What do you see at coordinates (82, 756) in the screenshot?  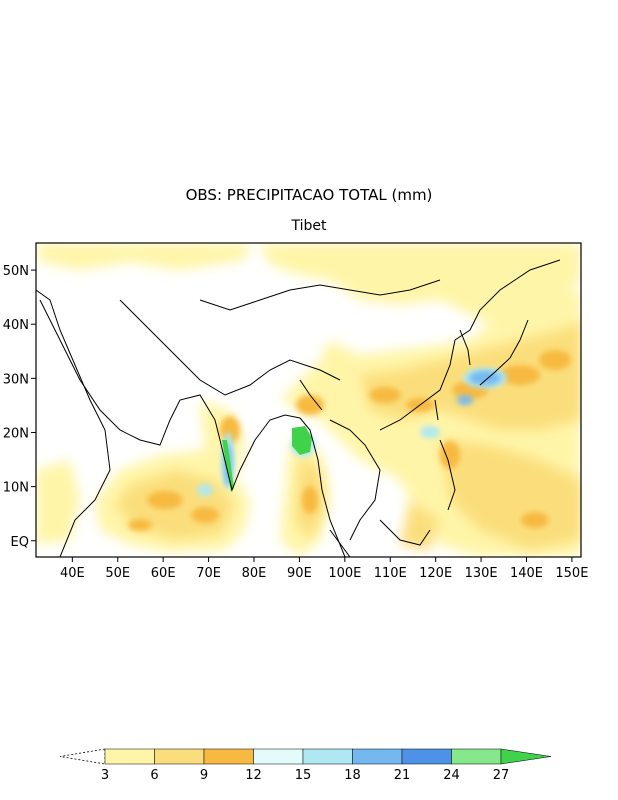 I see `colorbar-under-arrow` at bounding box center [82, 756].